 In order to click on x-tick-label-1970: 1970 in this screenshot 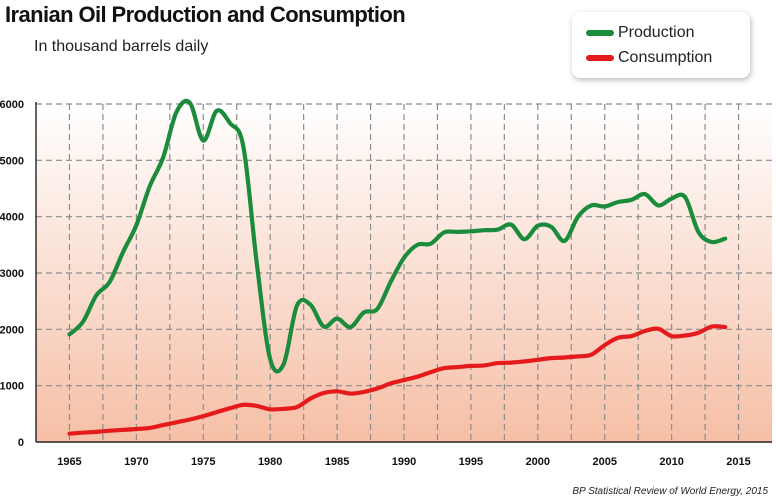, I will do `click(136, 462)`.